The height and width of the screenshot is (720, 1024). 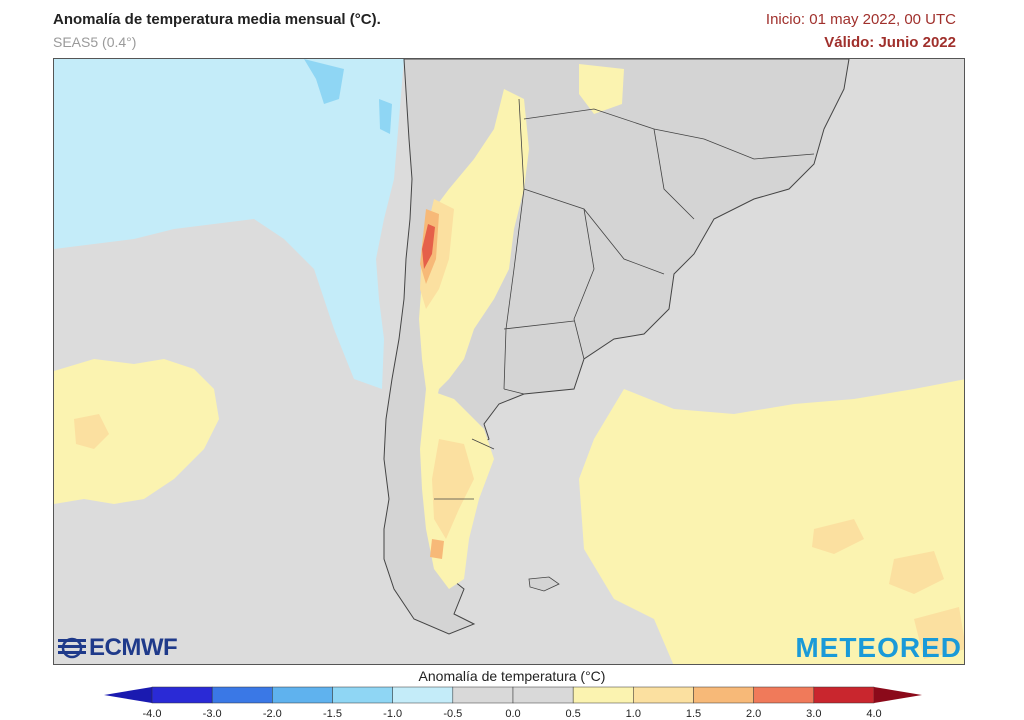 What do you see at coordinates (771, 521) in the screenshot?
I see `warm-anomaly-south-atlantic` at bounding box center [771, 521].